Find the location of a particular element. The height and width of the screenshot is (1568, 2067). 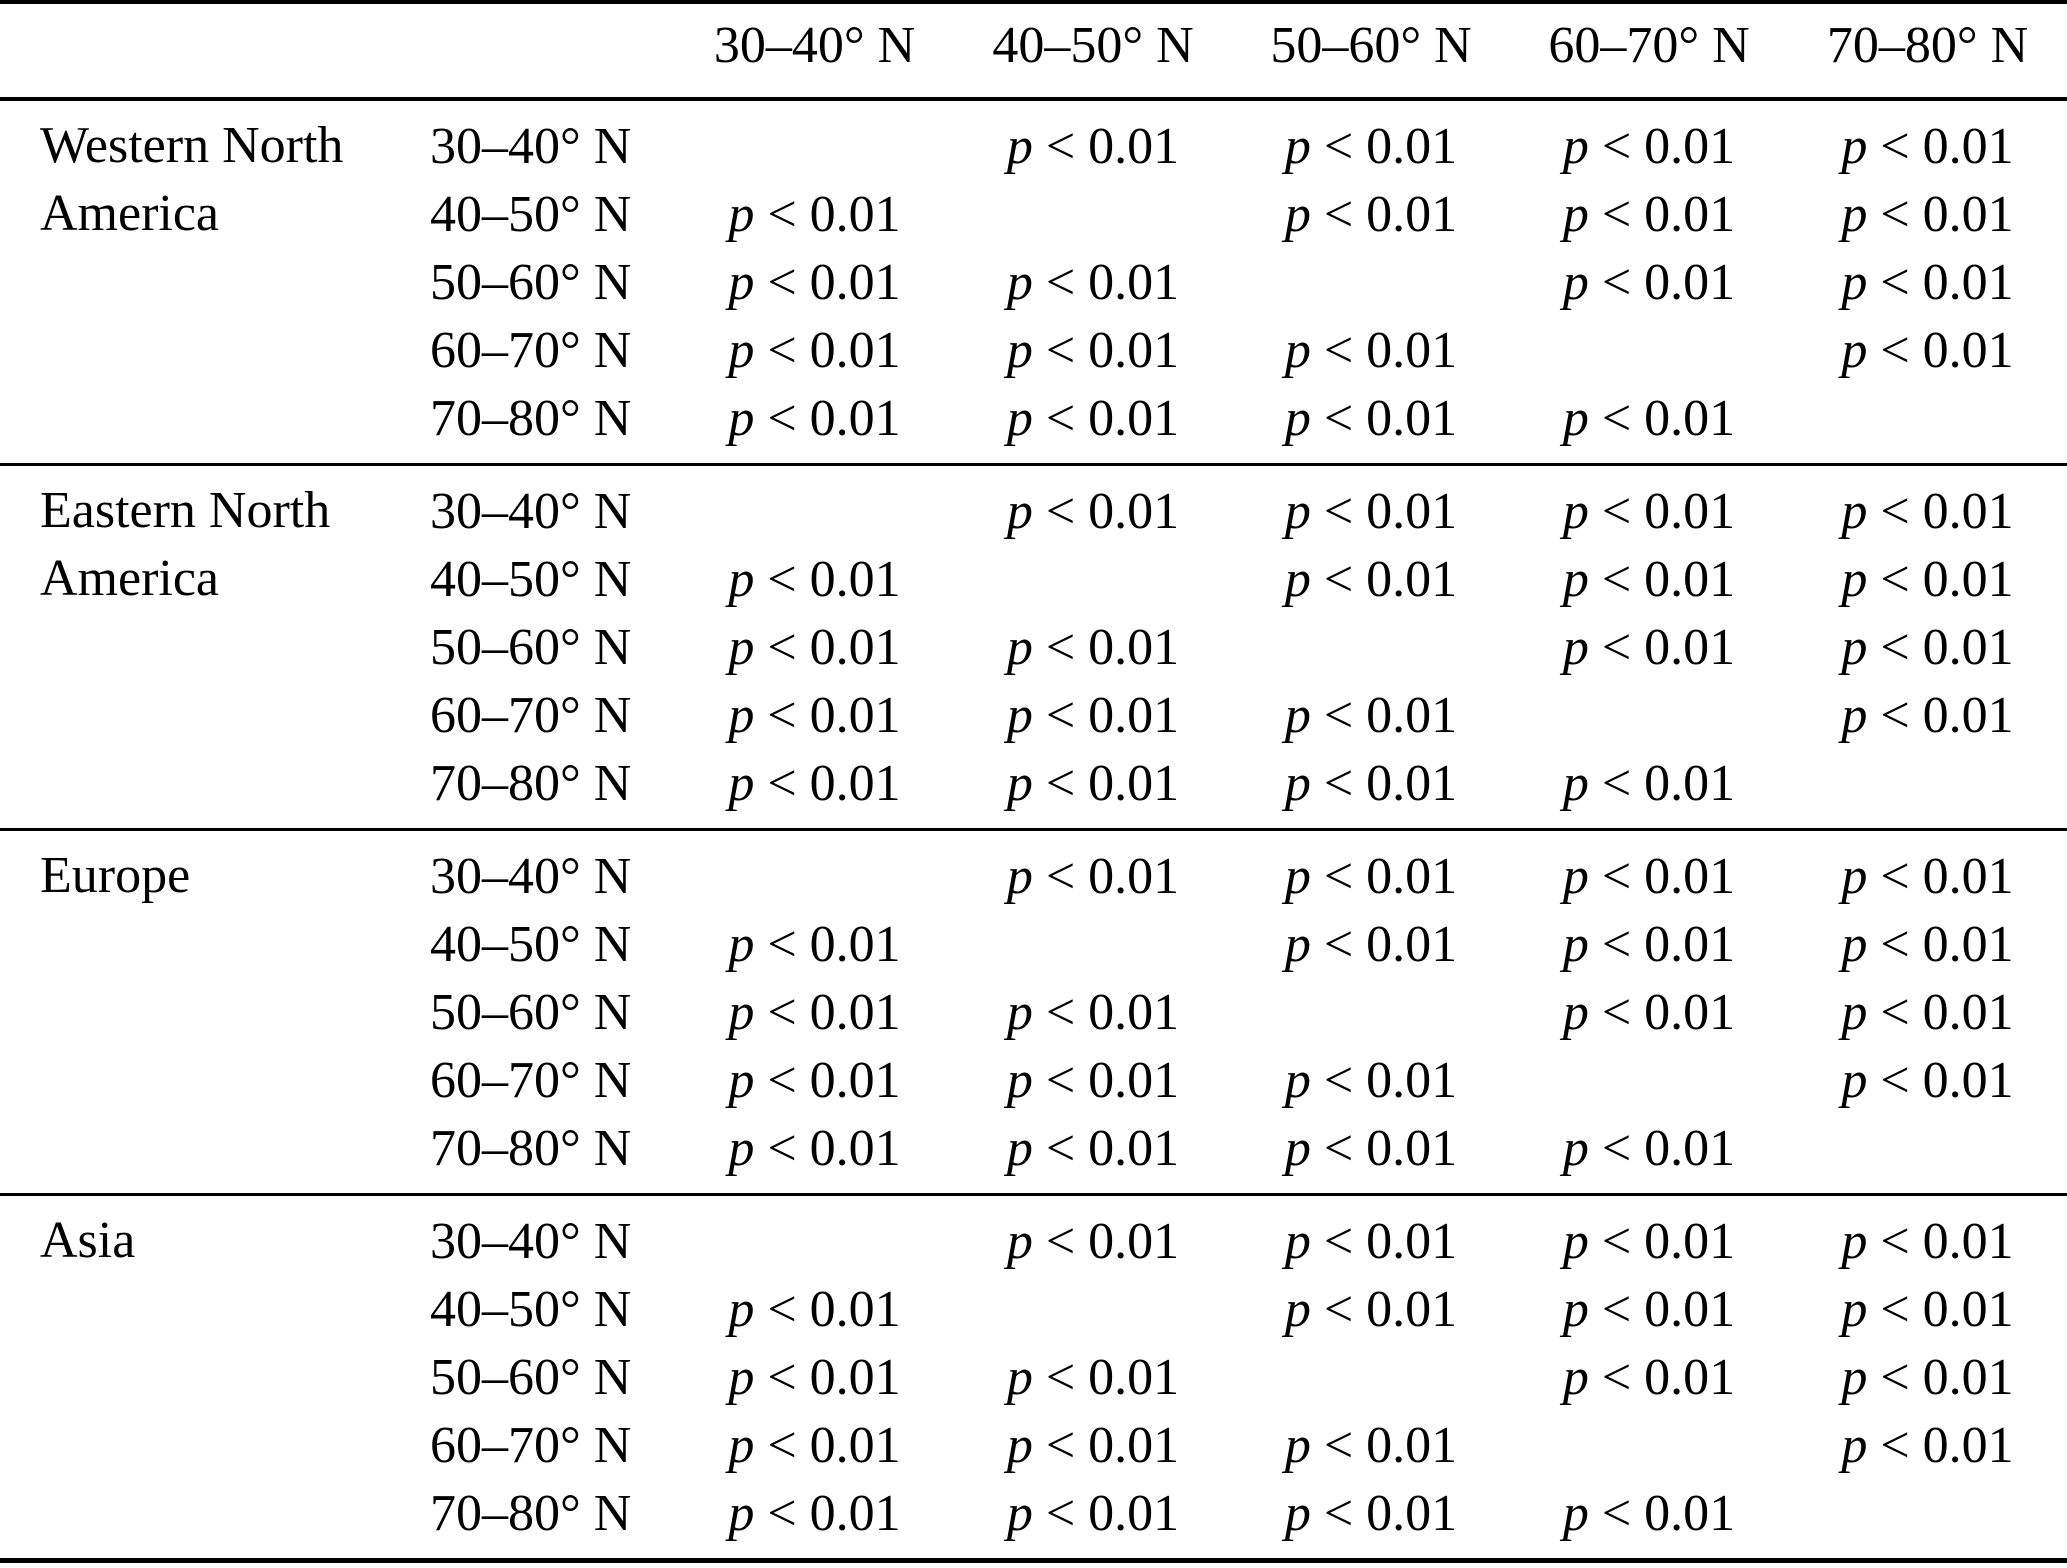

table-row: 40–50° N p < 0.01 p < 0.01 p < 0.01 p < 0.01 is located at coordinates (1033, 579).